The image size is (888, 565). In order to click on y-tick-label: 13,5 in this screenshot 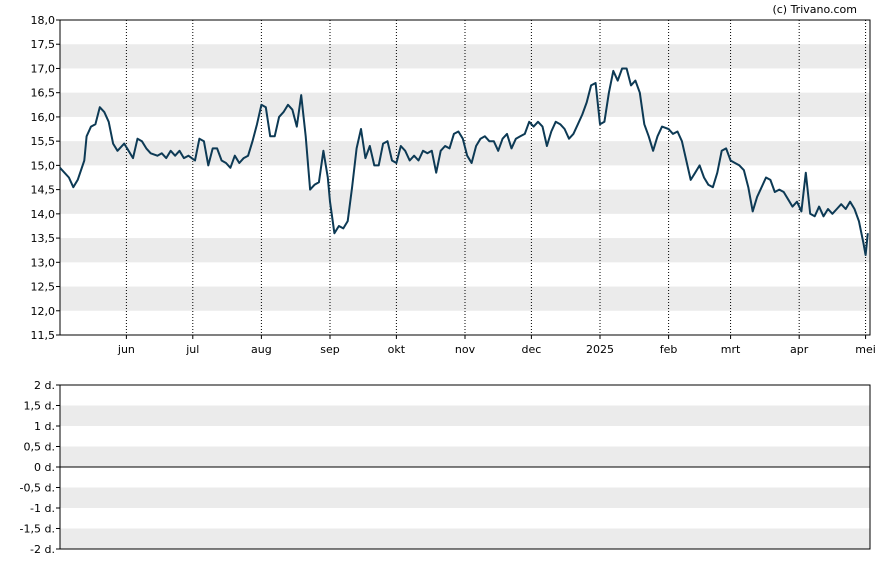, I will do `click(43, 238)`.